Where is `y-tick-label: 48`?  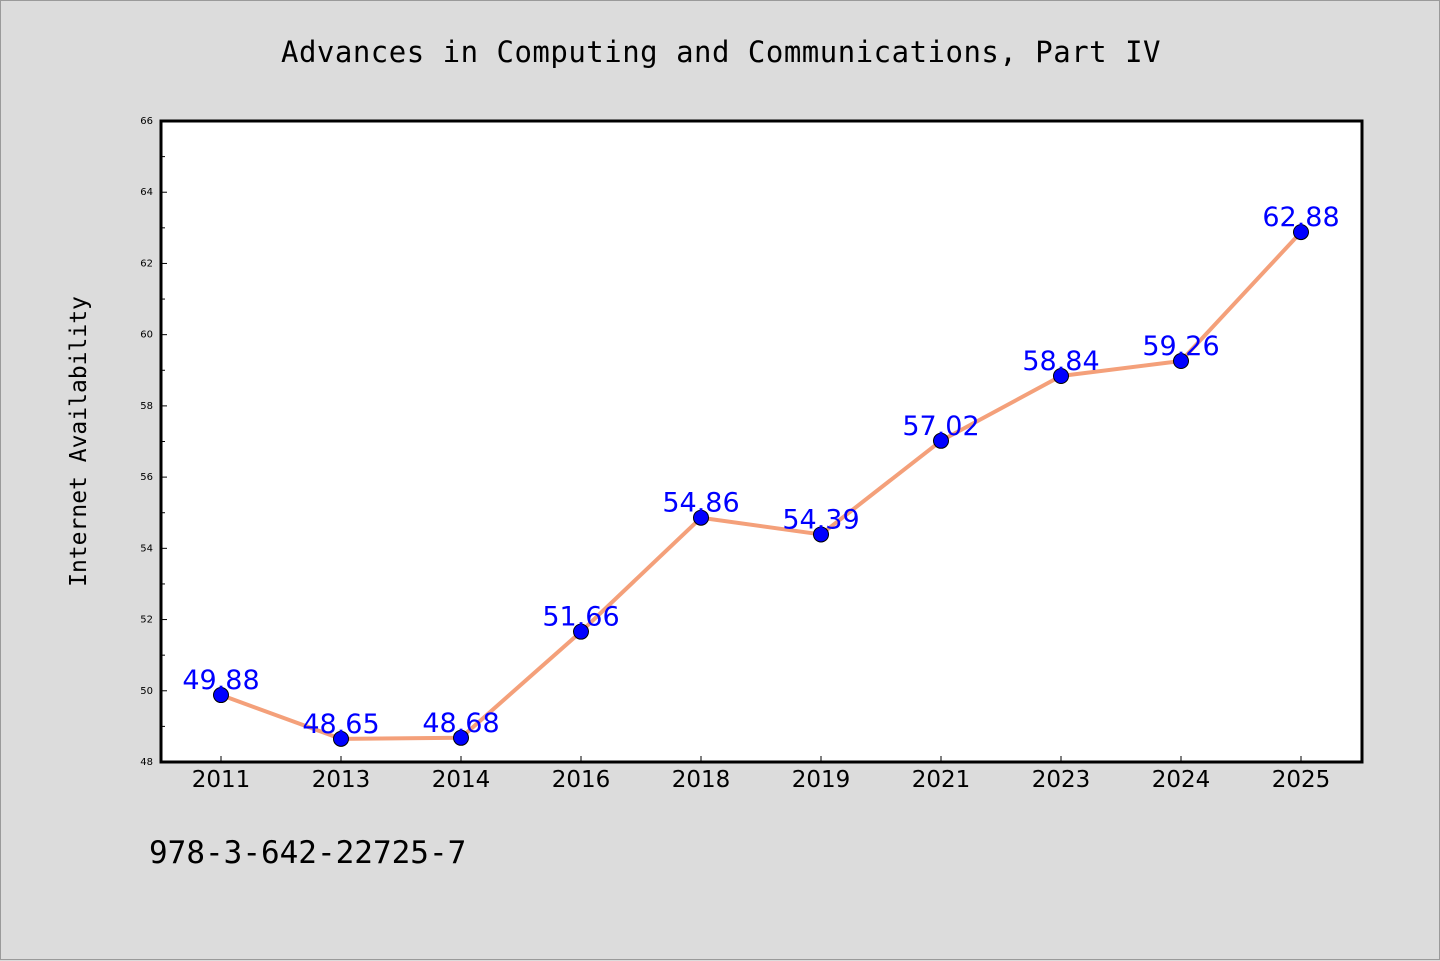 y-tick-label: 48 is located at coordinates (146, 762).